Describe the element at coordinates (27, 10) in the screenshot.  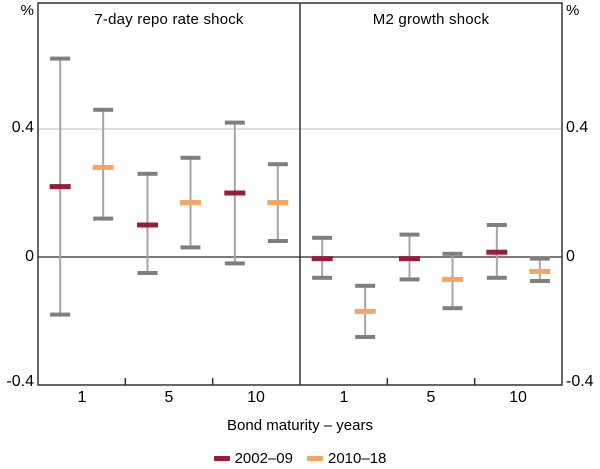
I see `y-axis-unit-left: %` at that location.